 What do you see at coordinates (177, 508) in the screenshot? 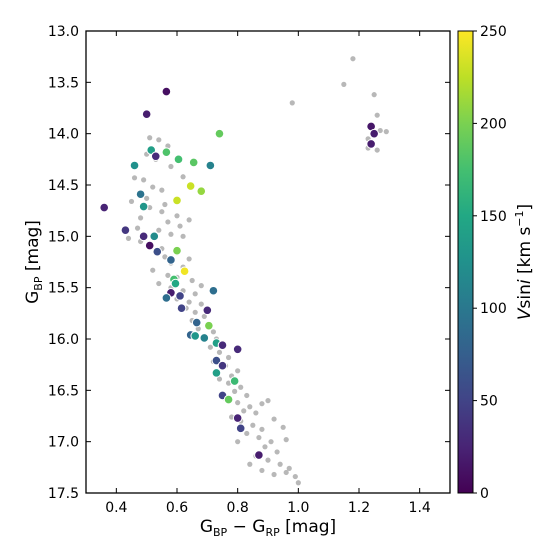
I see `x-tick-label: 0.6` at bounding box center [177, 508].